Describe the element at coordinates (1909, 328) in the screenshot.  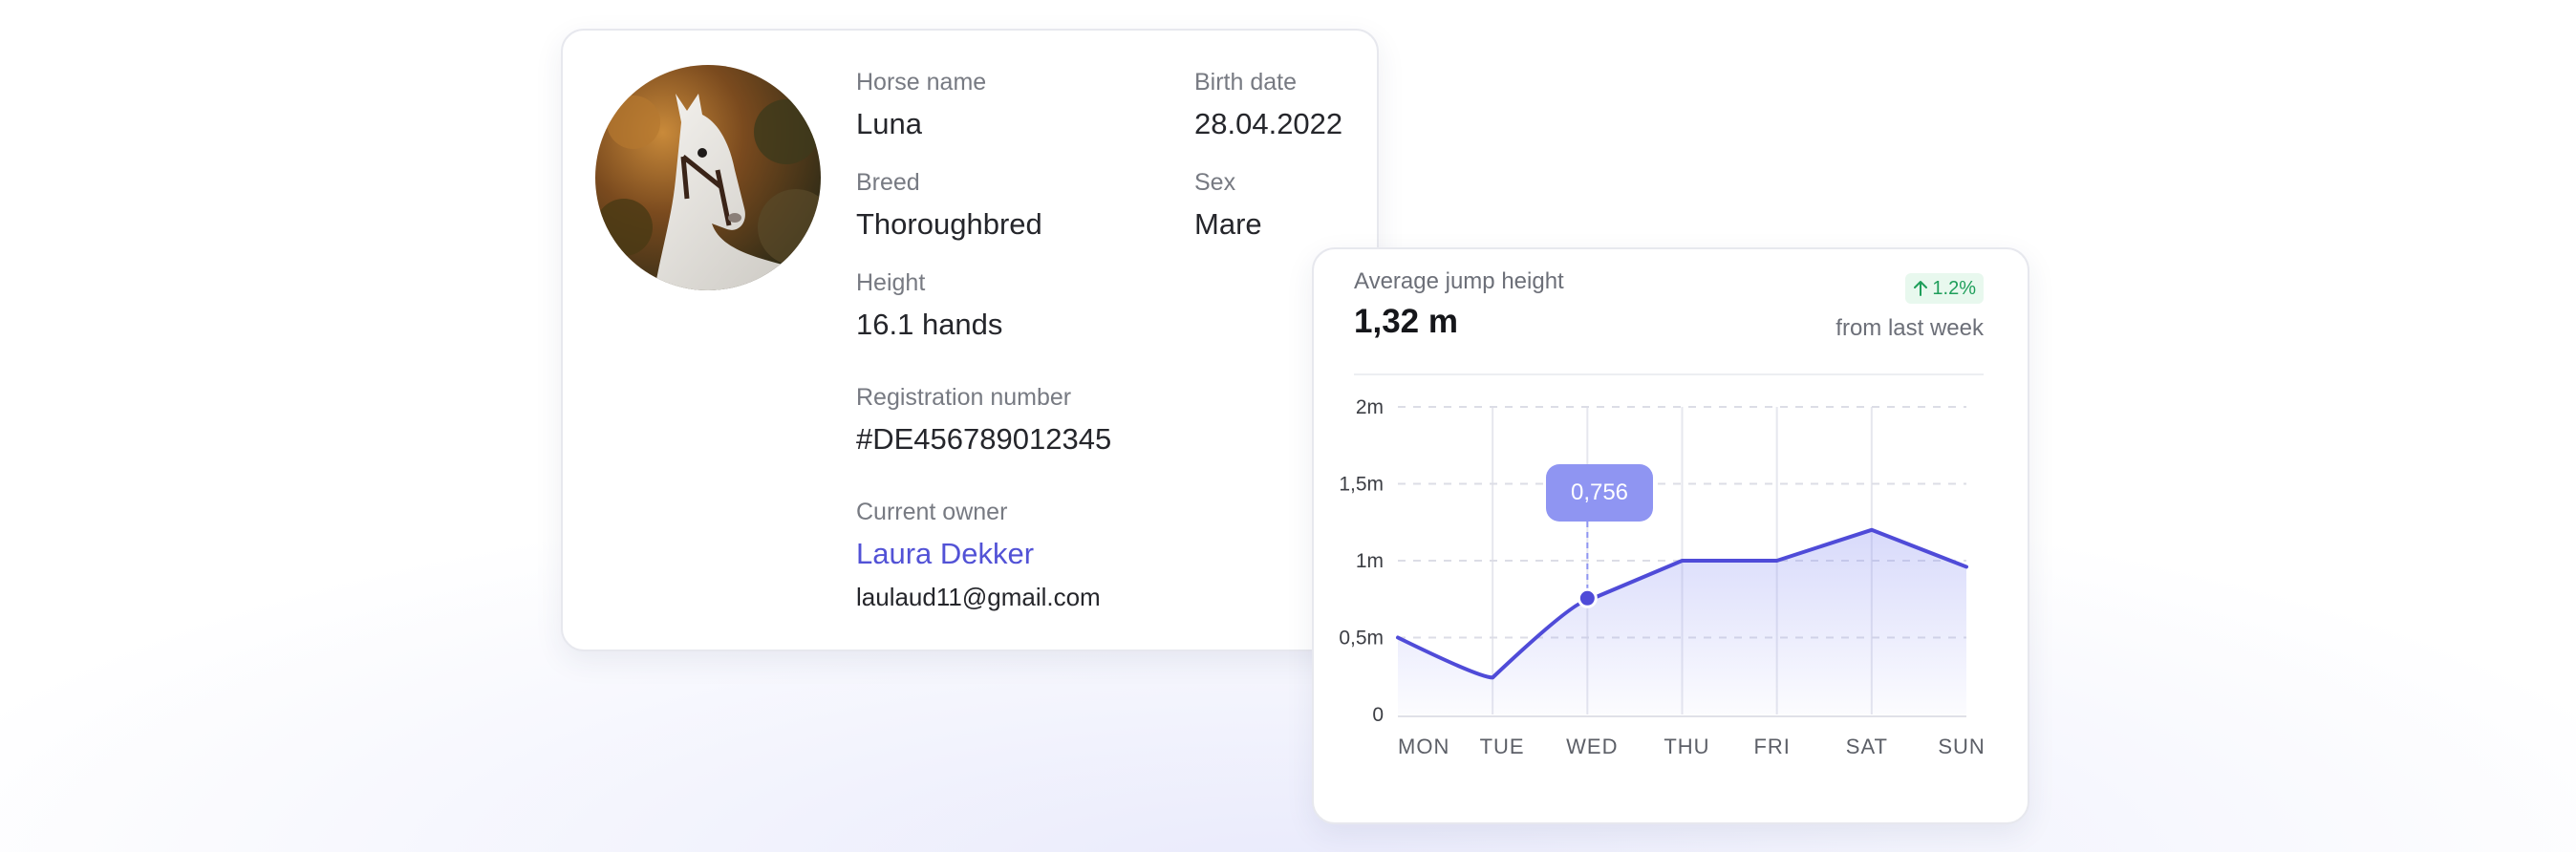
I see `change-caption: from last week` at that location.